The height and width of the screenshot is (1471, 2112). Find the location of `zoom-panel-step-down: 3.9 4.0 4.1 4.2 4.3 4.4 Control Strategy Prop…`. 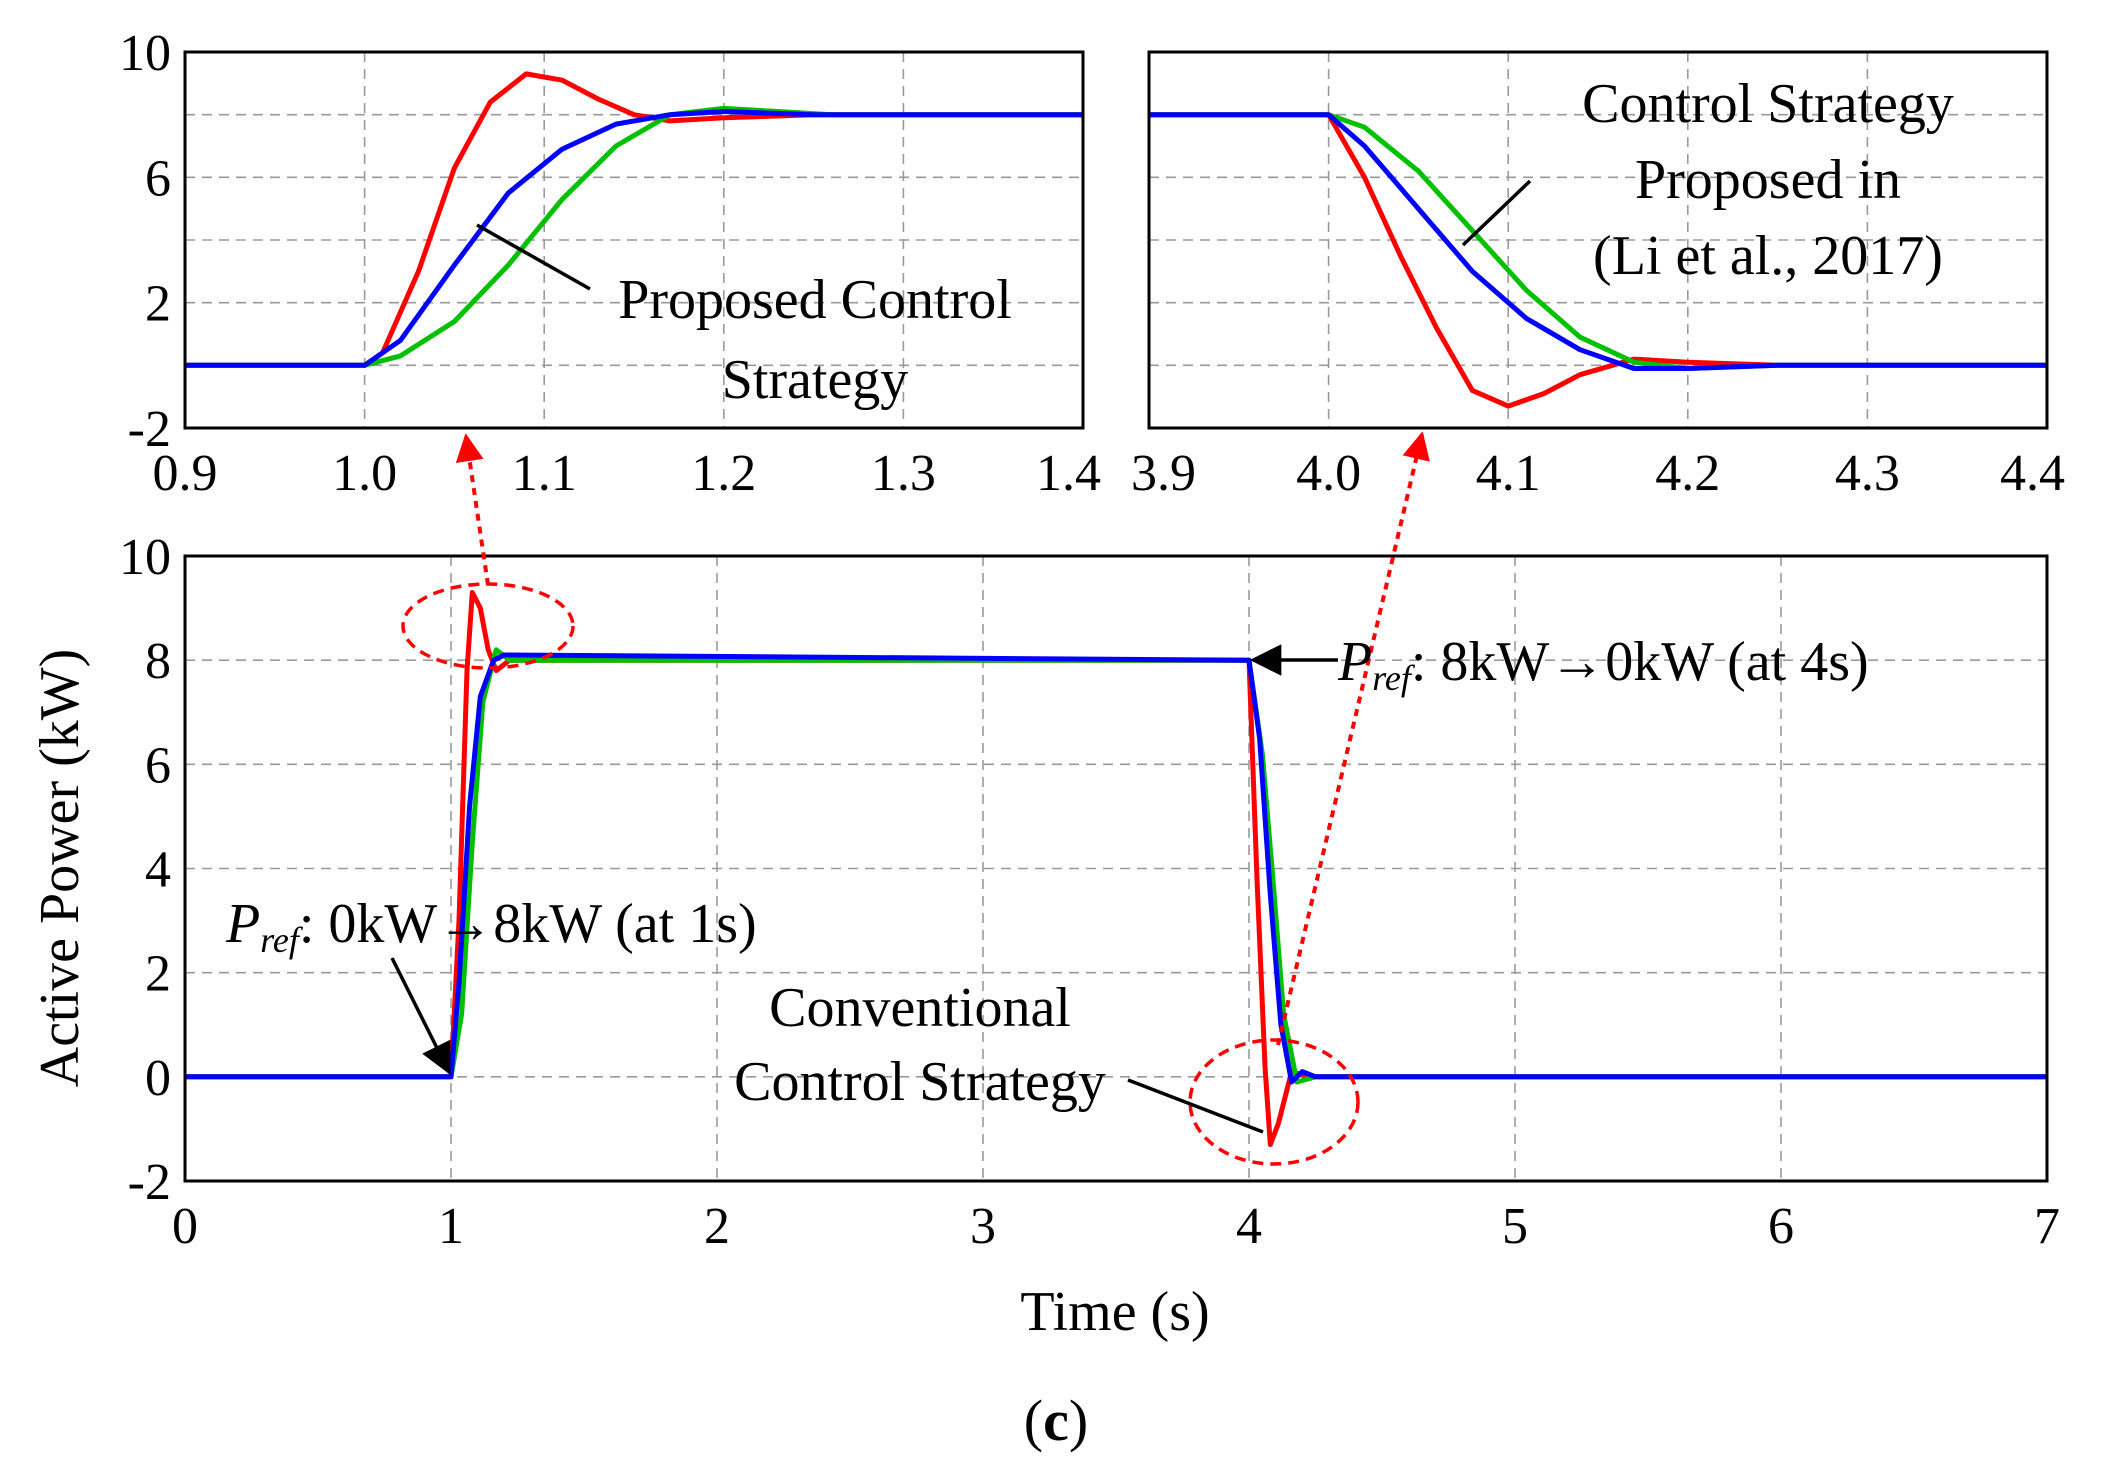

zoom-panel-step-down: 3.9 4.0 4.1 4.2 4.3 4.4 Control Strategy Prop… is located at coordinates (1598, 276).